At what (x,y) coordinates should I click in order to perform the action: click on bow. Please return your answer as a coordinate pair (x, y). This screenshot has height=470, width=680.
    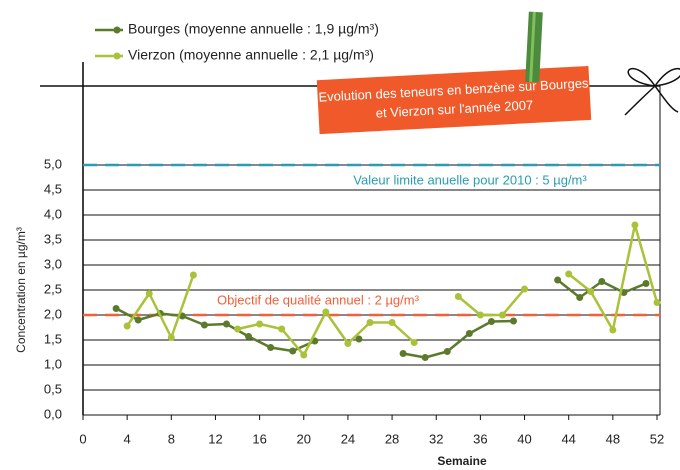
    Looking at the image, I should click on (652, 91).